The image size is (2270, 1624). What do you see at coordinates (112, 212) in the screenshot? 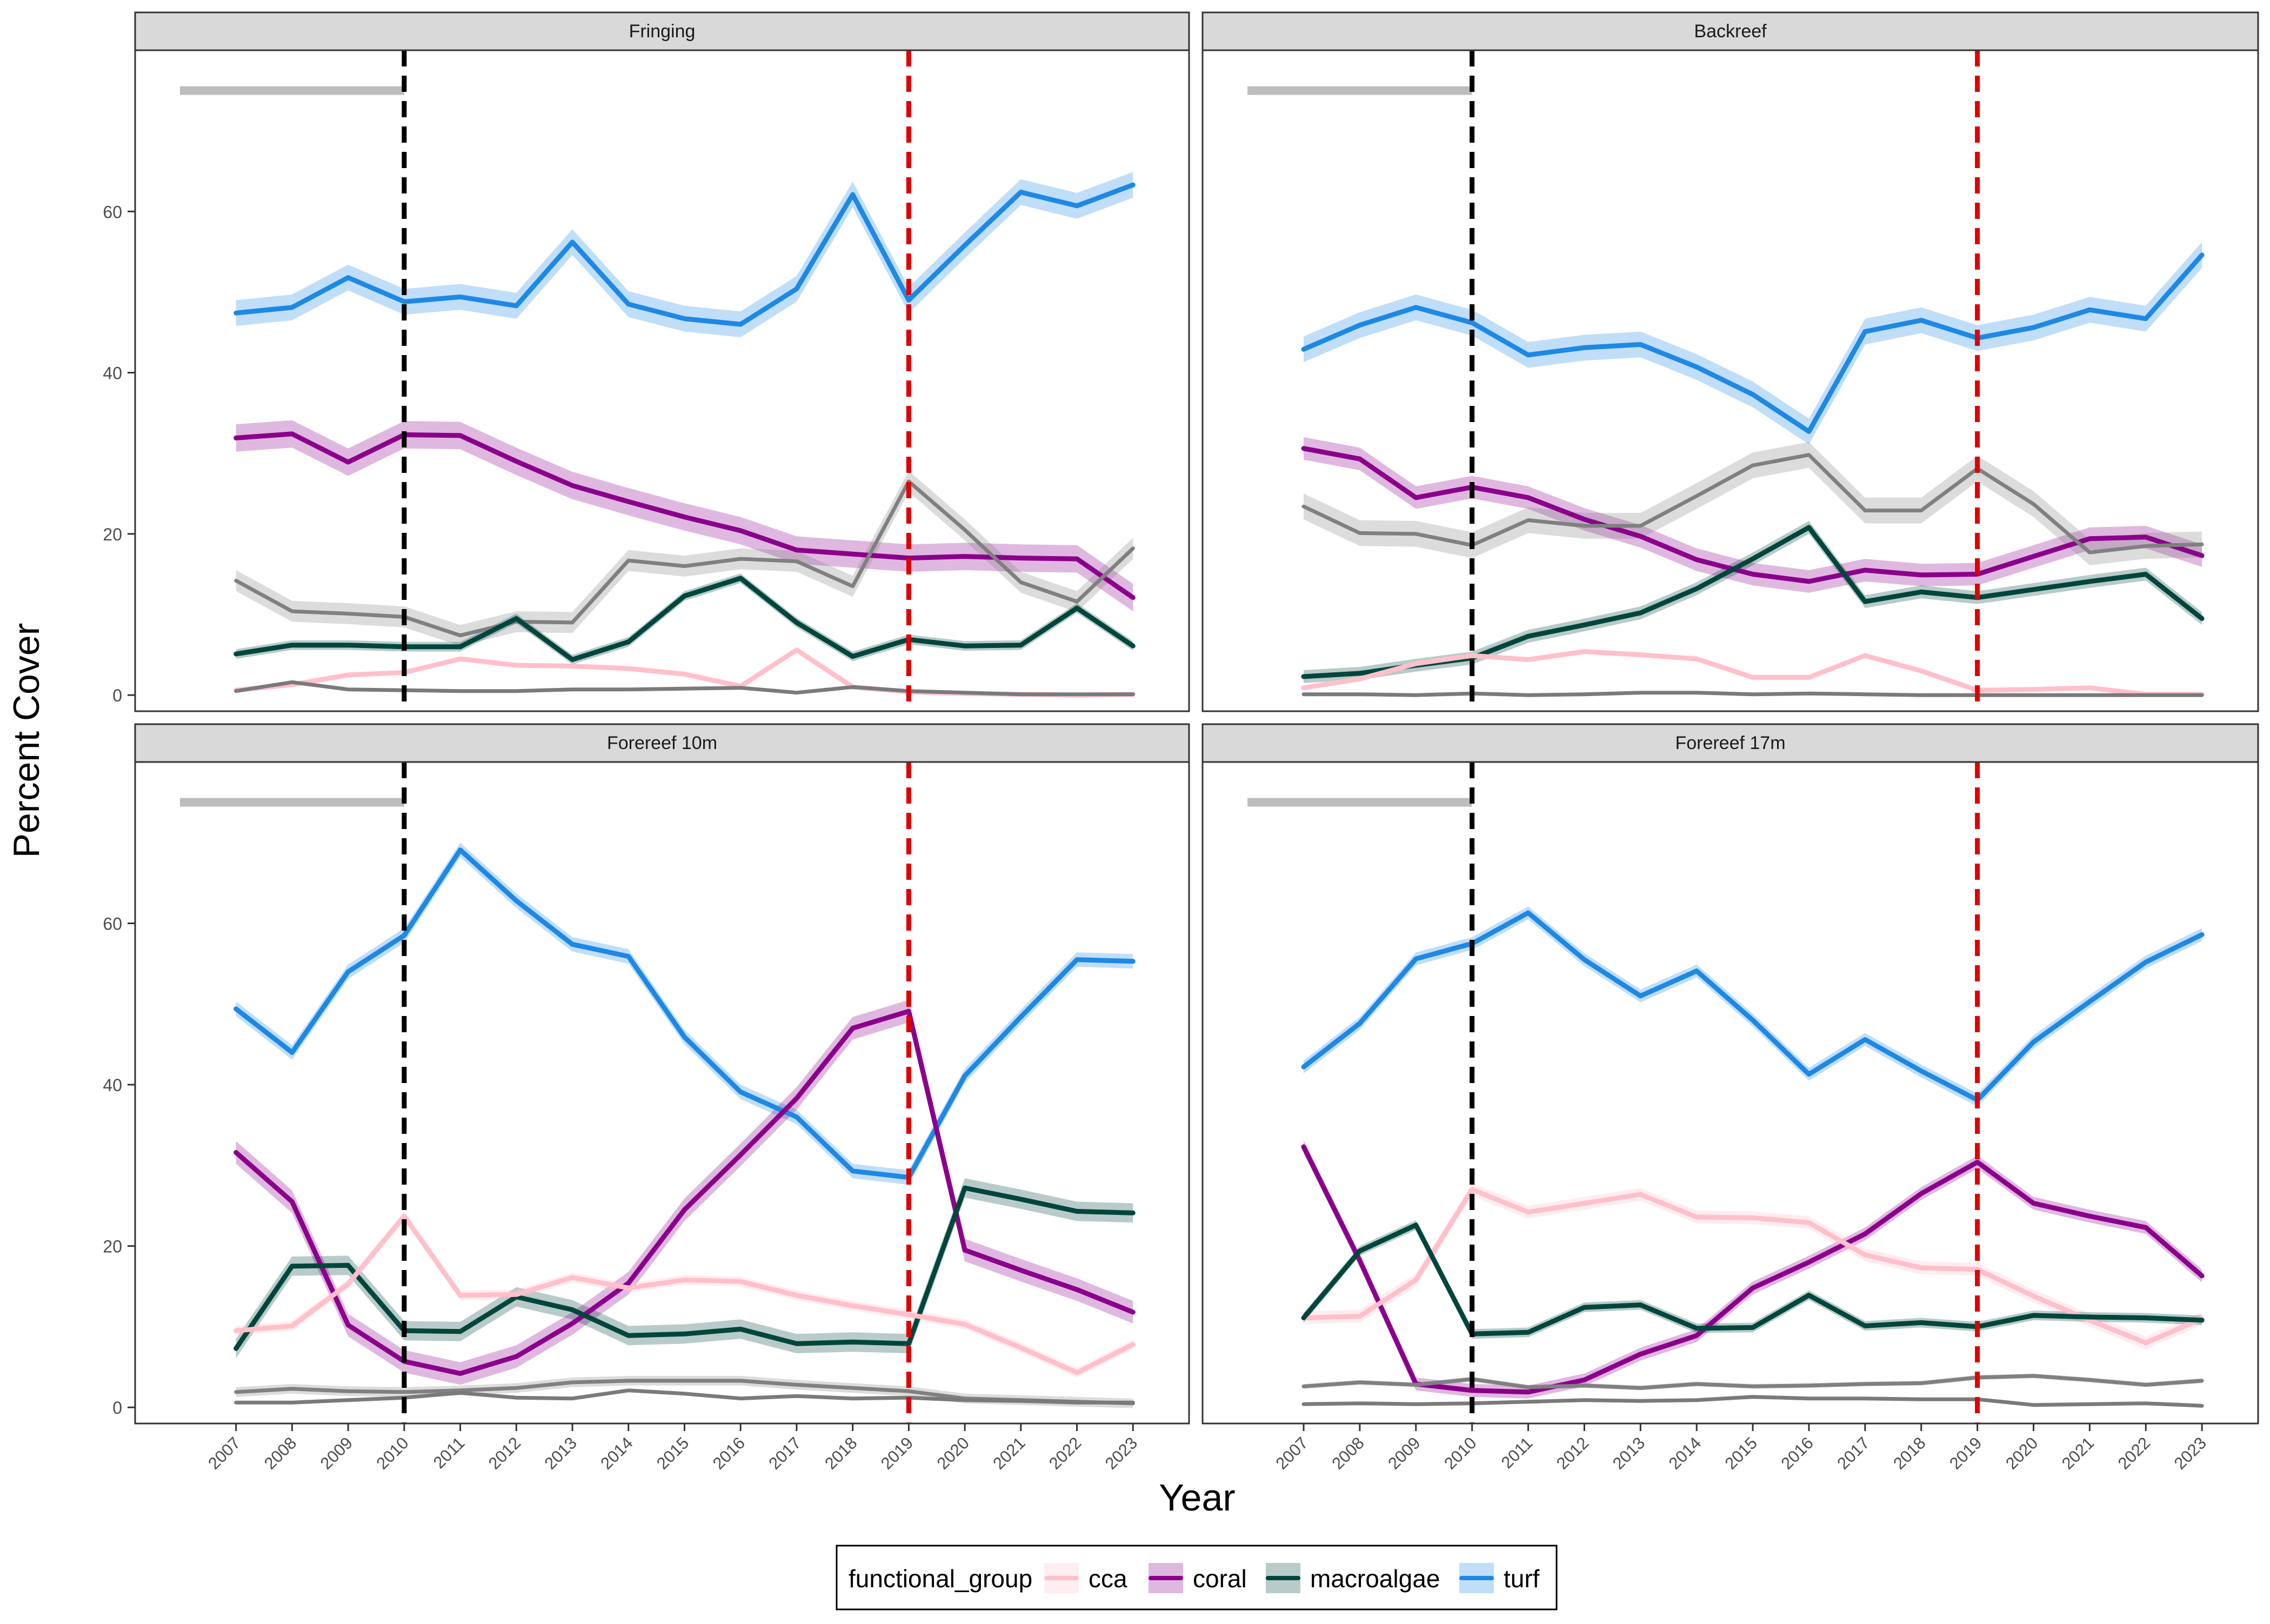
I see `y-tick-label-fringing-60: 60` at bounding box center [112, 212].